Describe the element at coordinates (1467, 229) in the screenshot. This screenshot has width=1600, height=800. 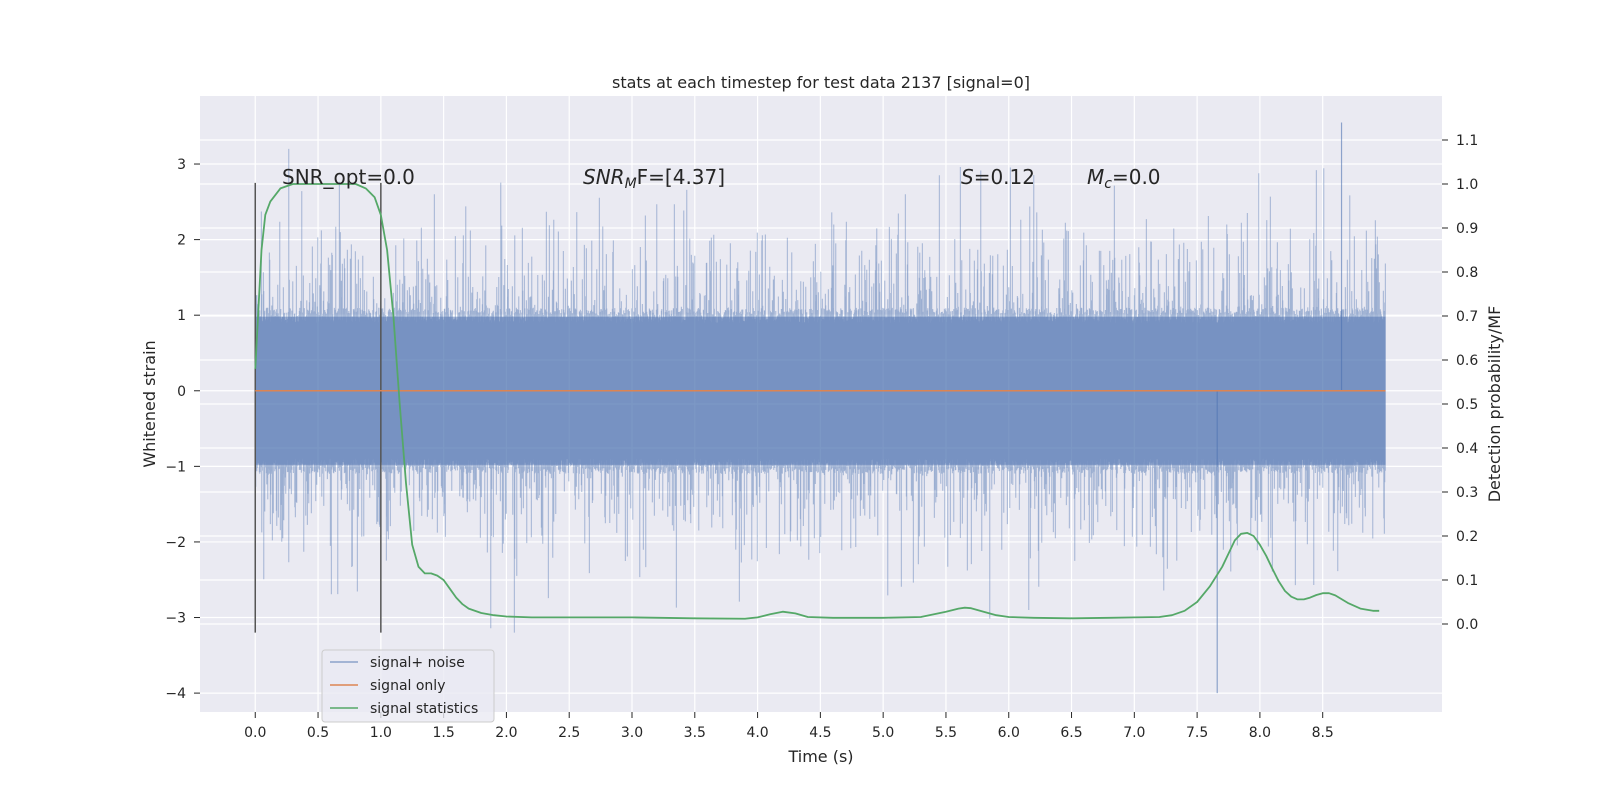
I see `y2-tick-label: 0.9` at that location.